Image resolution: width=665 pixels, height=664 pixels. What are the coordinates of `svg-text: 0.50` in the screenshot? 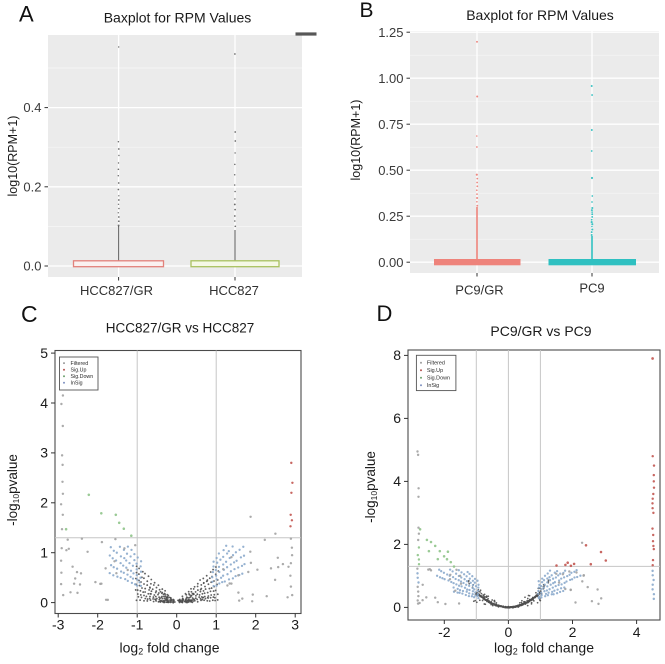 It's located at (390, 170).